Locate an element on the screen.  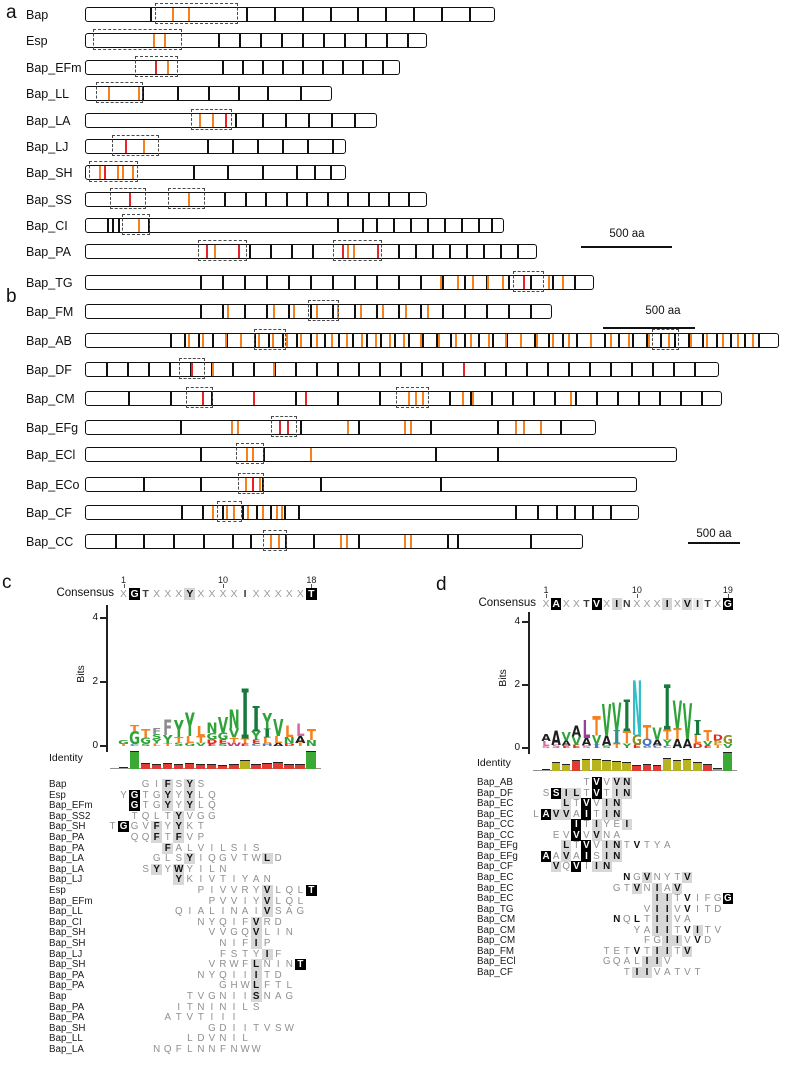
bar-row-label: Bap_LJ is located at coordinates (47, 147).